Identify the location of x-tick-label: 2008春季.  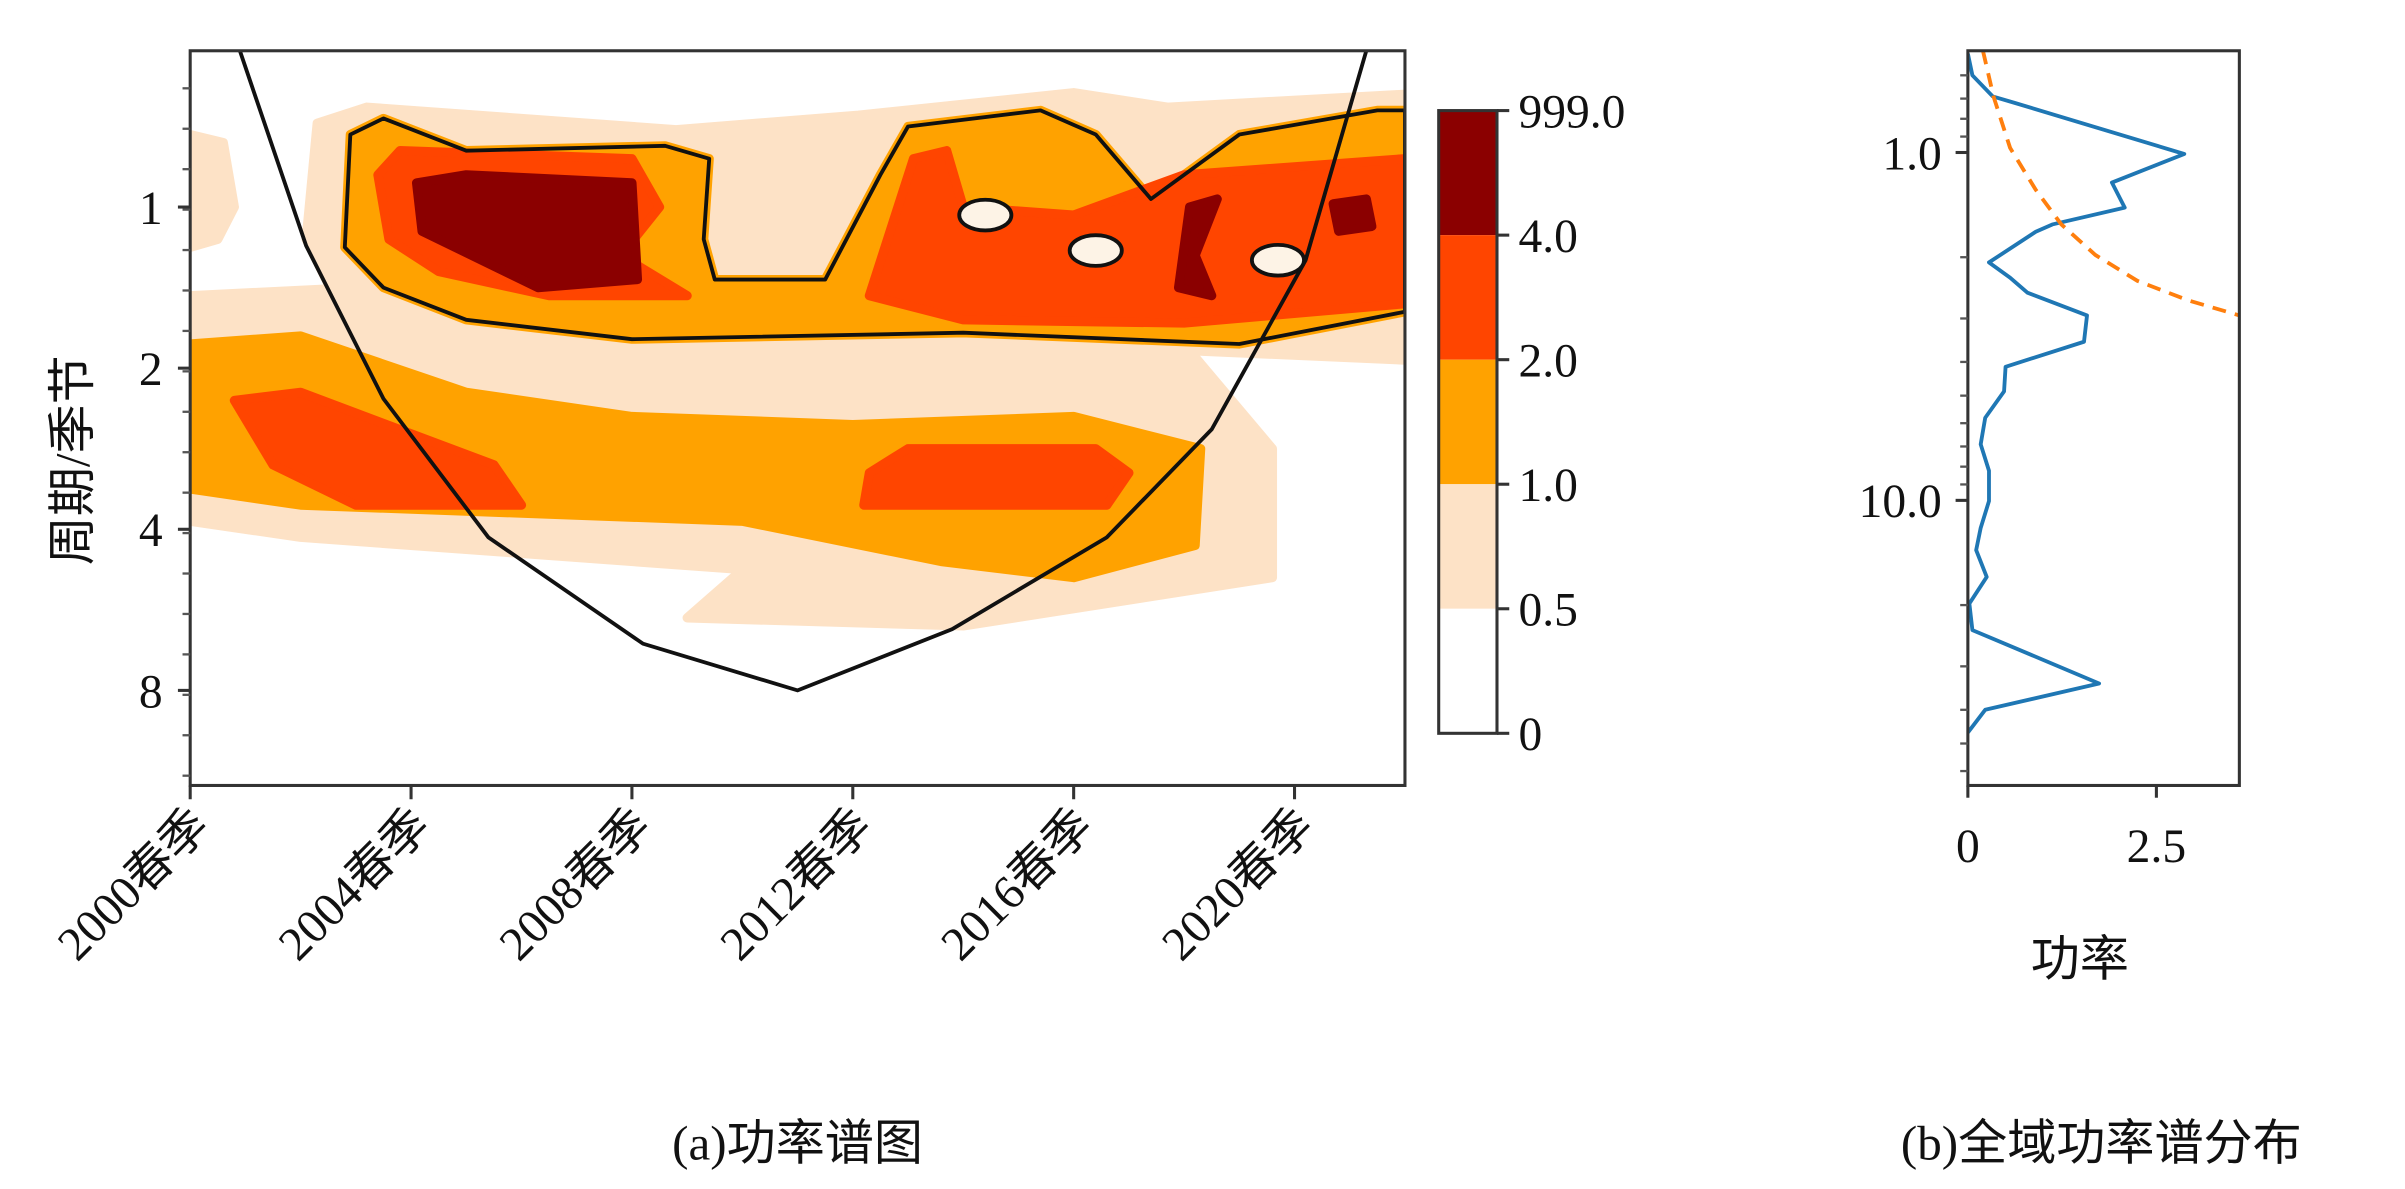
(575, 884).